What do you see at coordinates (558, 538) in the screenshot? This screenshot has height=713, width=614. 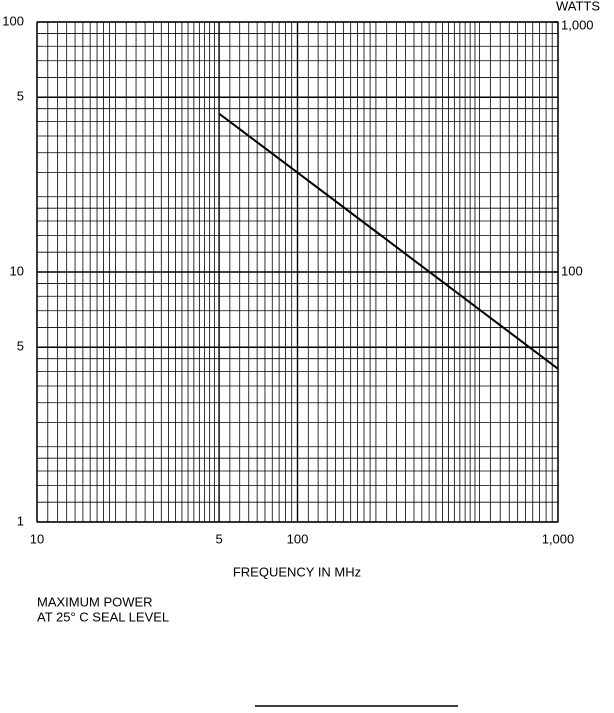 I see `x-tick-label: 1,000` at bounding box center [558, 538].